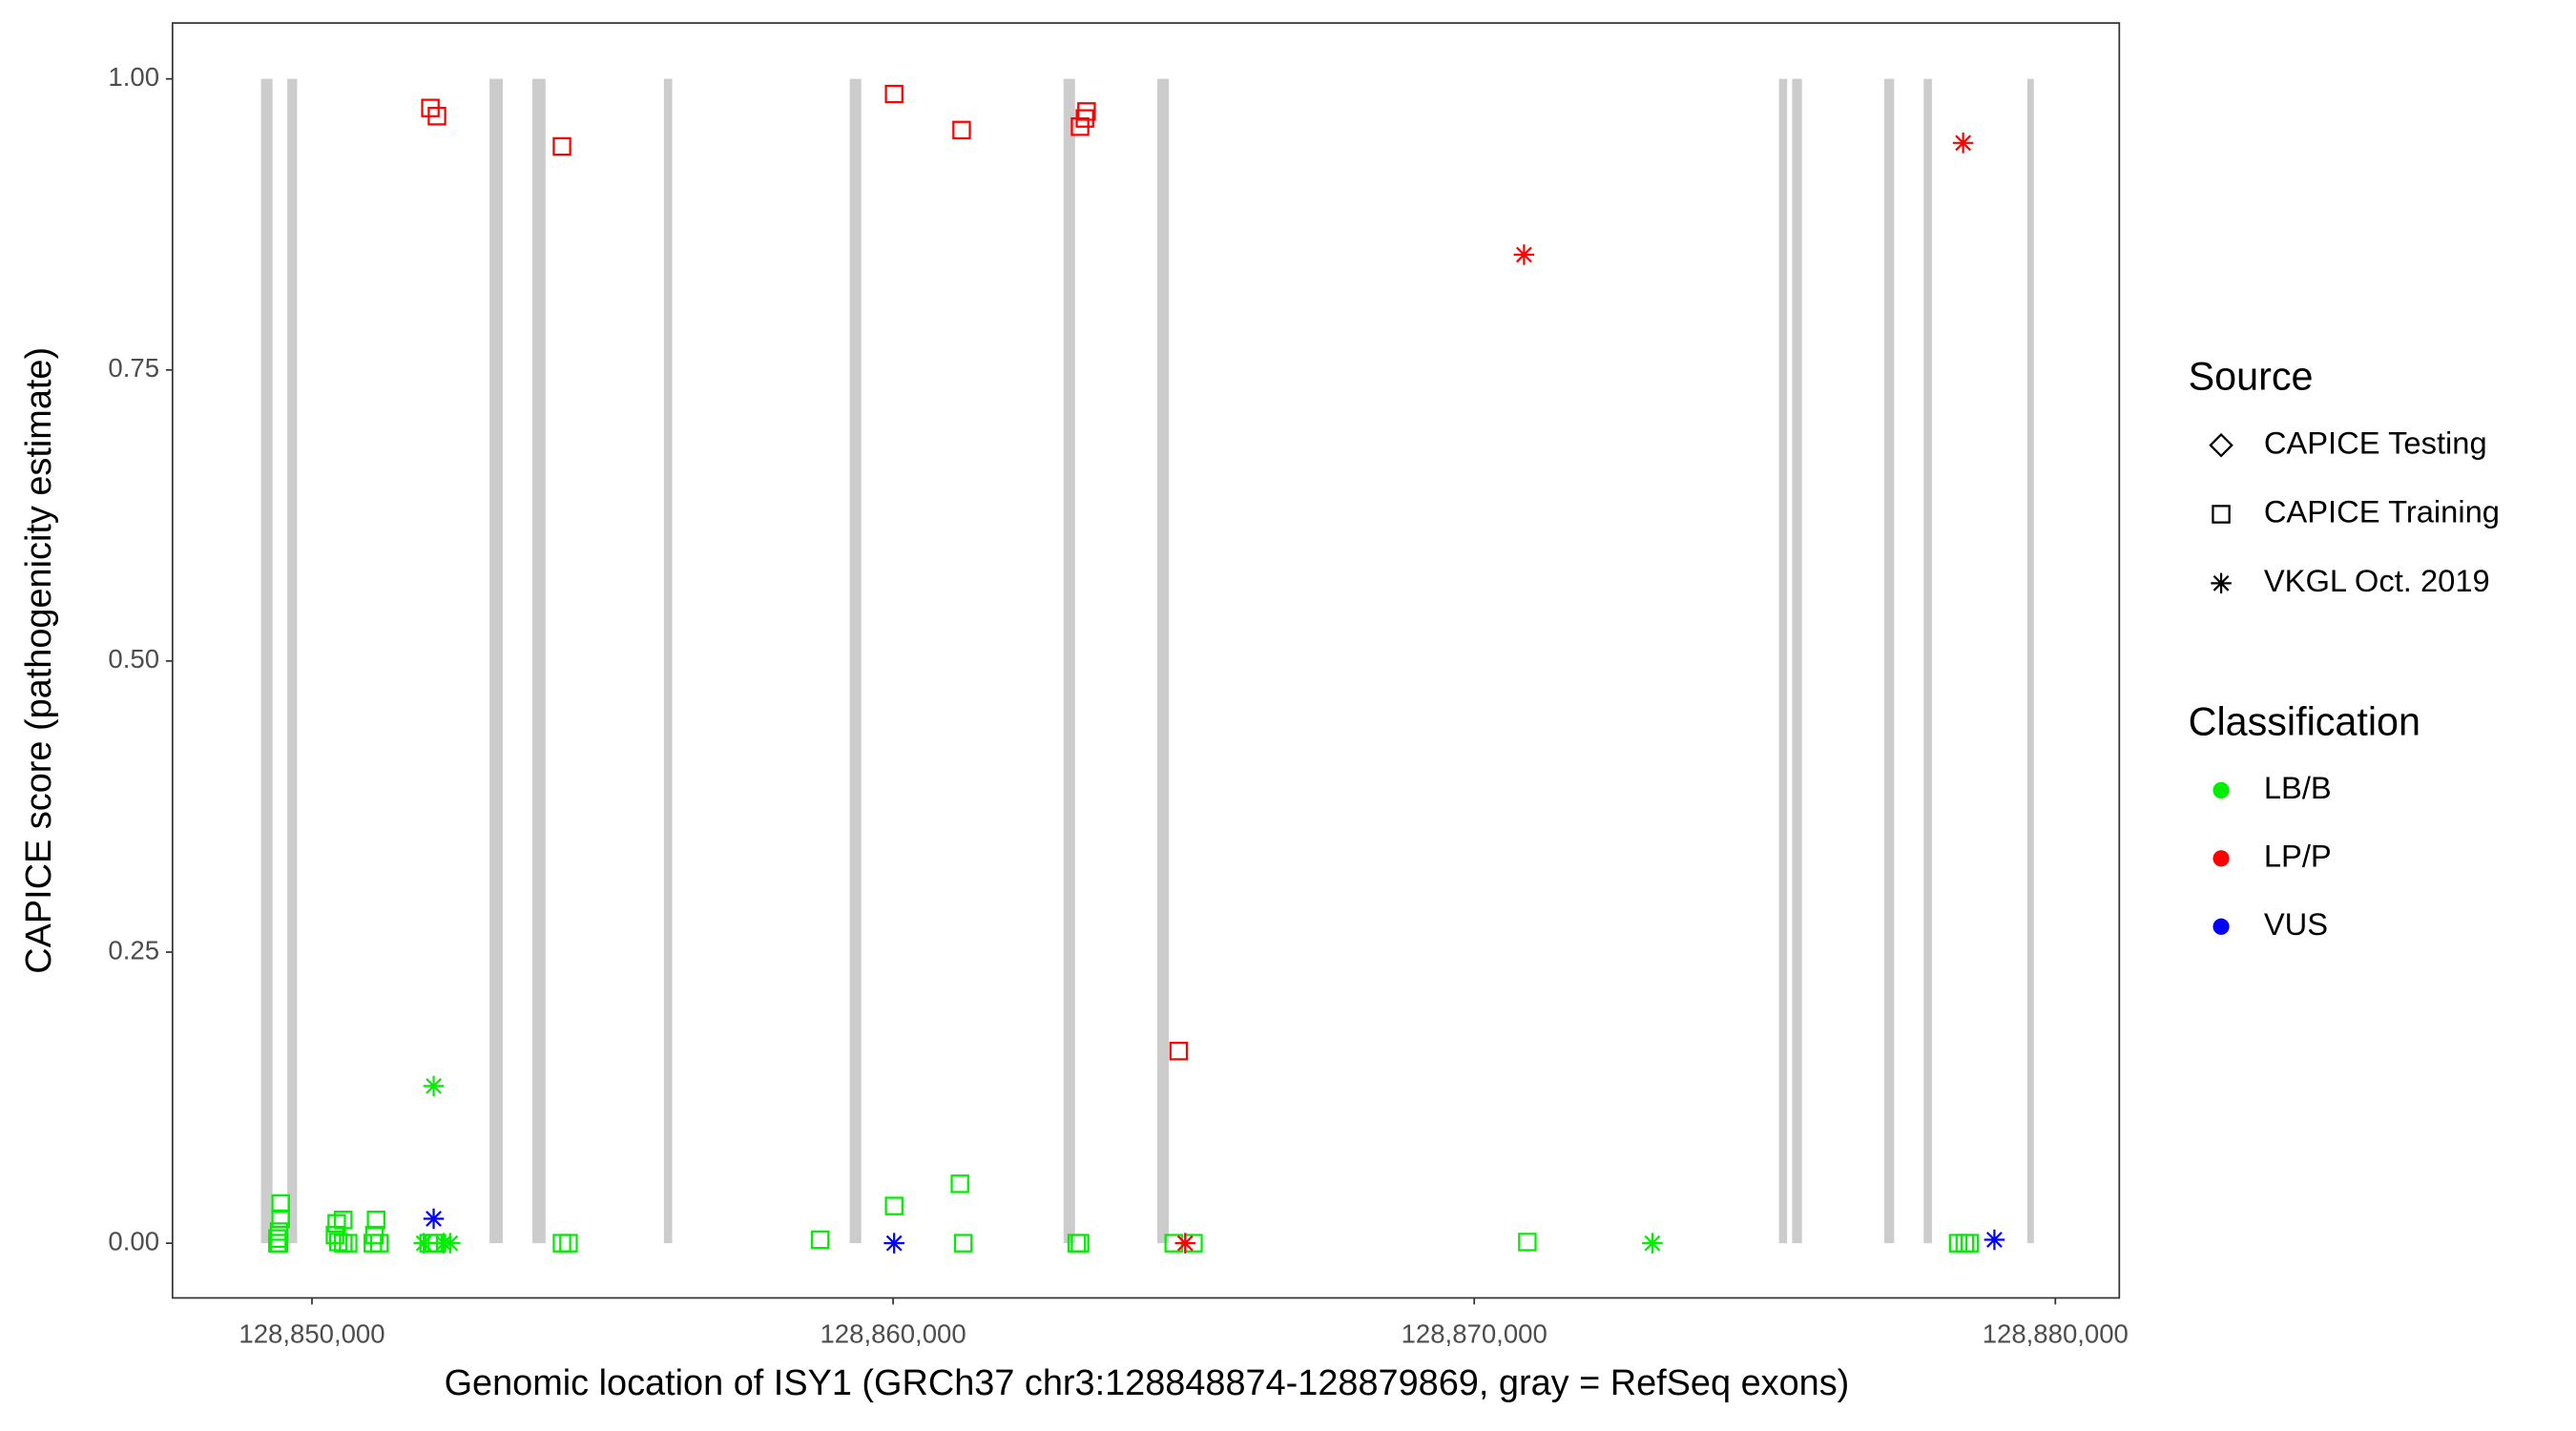 The height and width of the screenshot is (1431, 2576). I want to click on x-tick-label: 128,880,000, so click(2056, 1333).